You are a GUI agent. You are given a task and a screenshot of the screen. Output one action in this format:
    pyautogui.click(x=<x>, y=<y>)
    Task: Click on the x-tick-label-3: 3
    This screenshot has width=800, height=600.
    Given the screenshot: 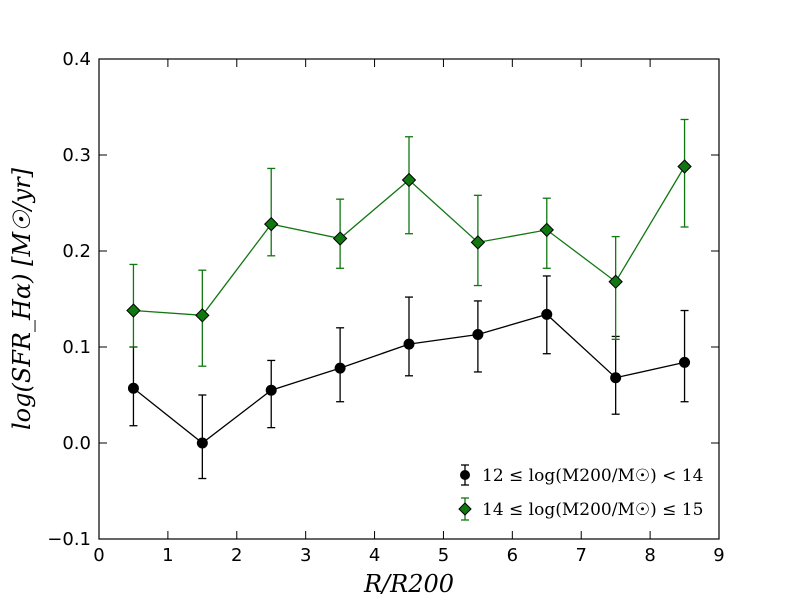 What is the action you would take?
    pyautogui.click(x=305, y=555)
    